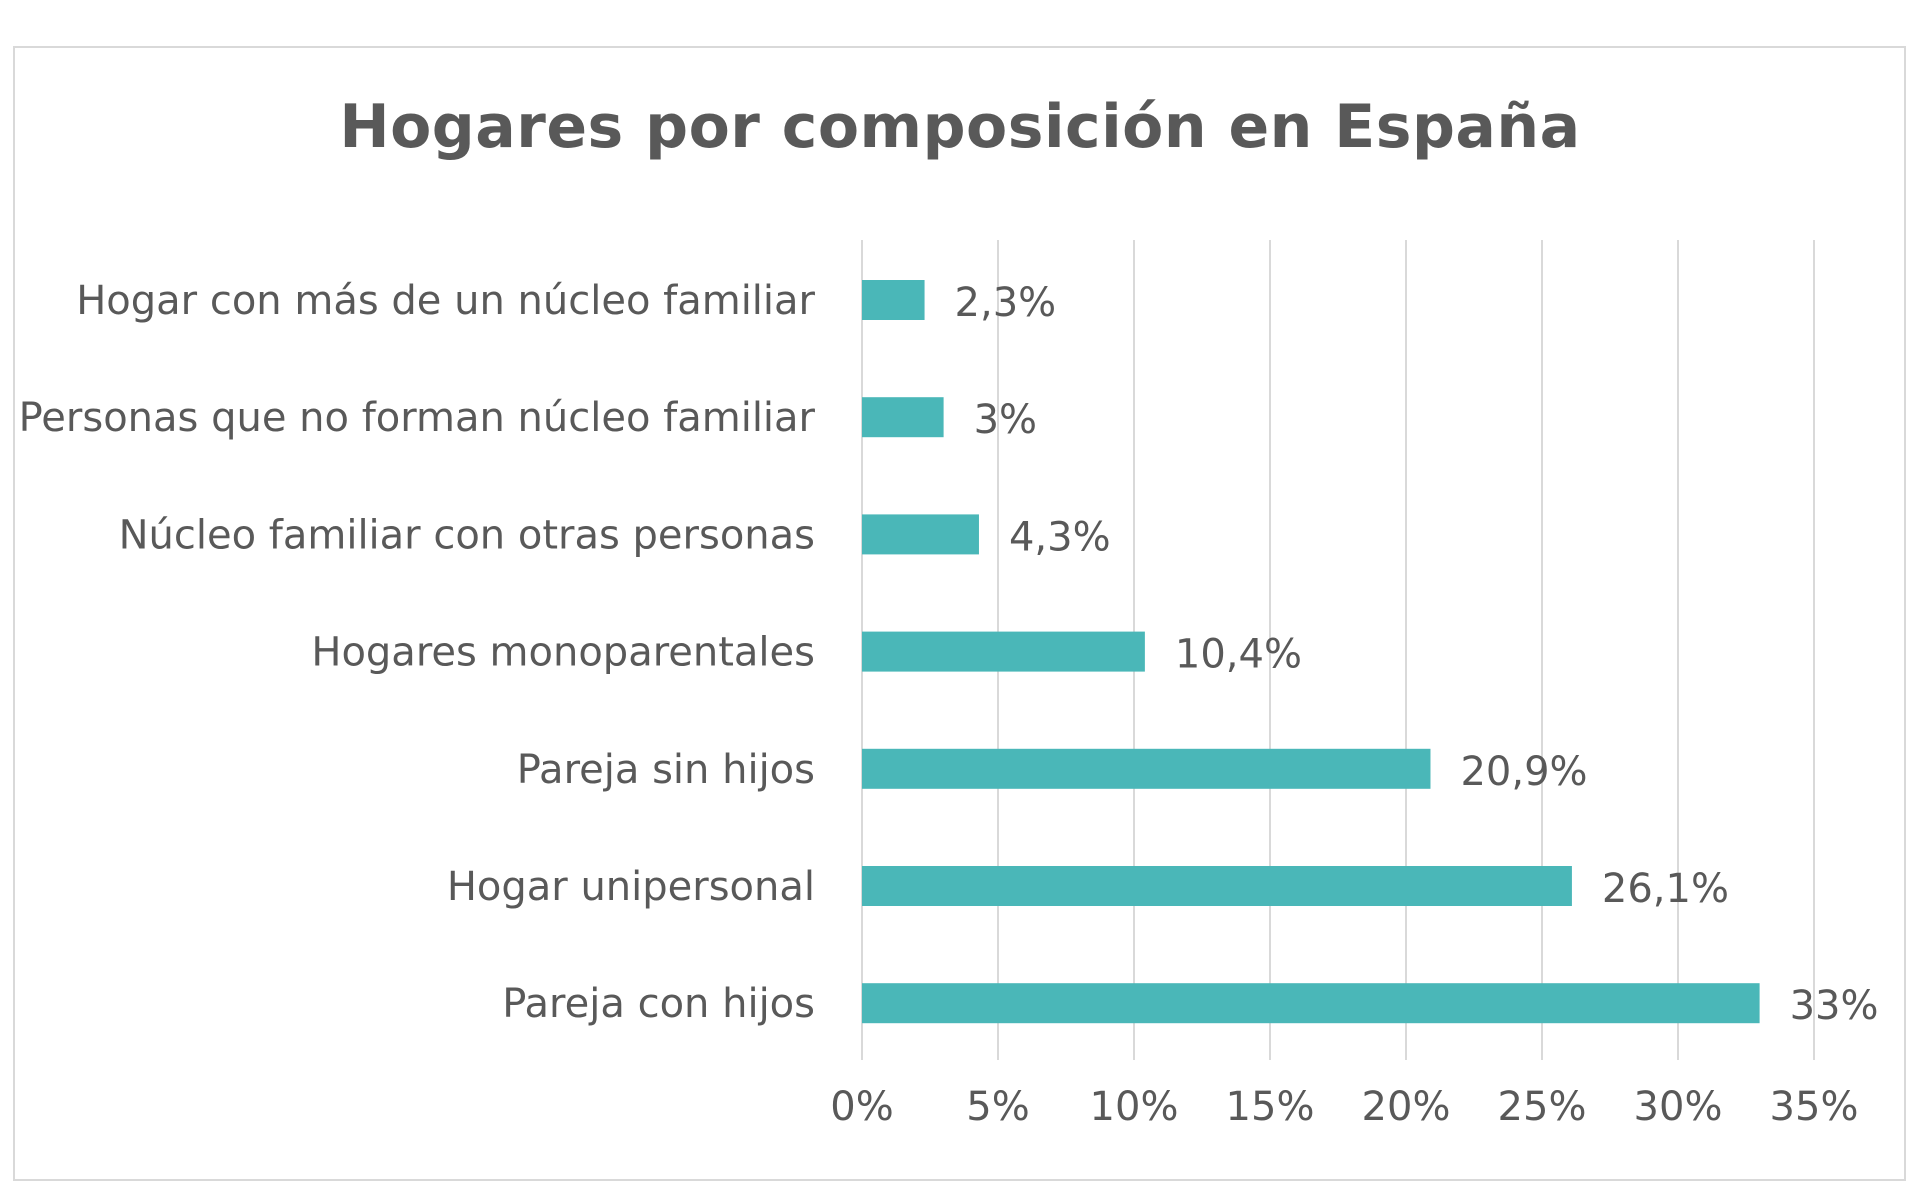 This screenshot has height=1194, width=1920. What do you see at coordinates (1005, 420) in the screenshot?
I see `data-label: 3%` at bounding box center [1005, 420].